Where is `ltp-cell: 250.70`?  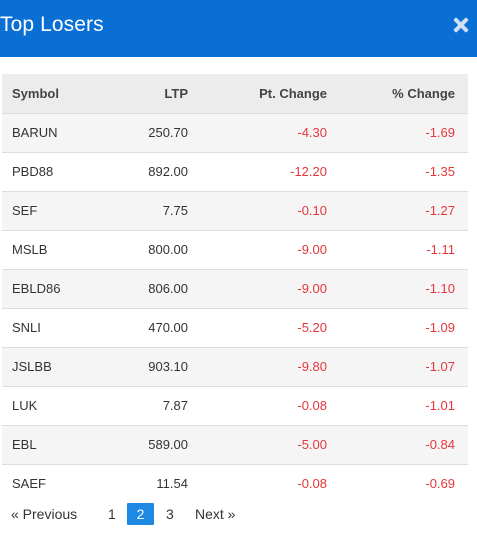
ltp-cell: 250.70 is located at coordinates (168, 132).